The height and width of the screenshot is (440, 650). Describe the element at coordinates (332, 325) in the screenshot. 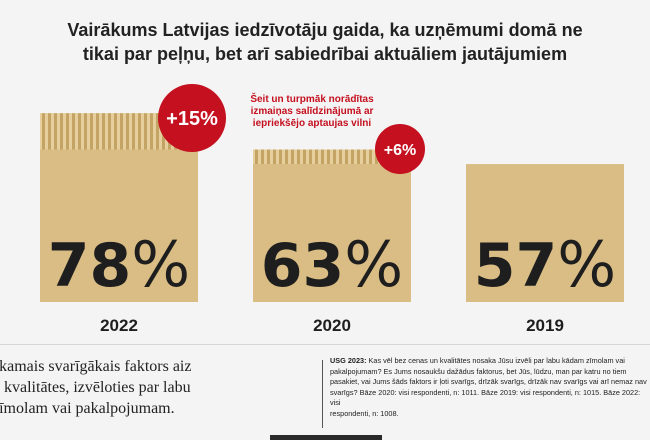

I see `category-label-2020: 2020` at that location.